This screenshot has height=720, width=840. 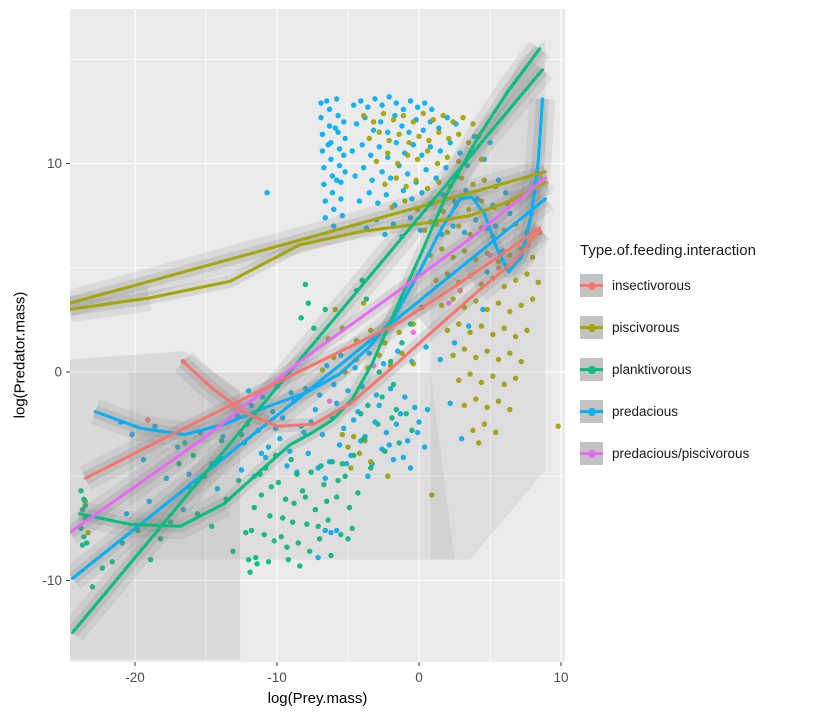 I want to click on legend-label: predacious, so click(x=645, y=411).